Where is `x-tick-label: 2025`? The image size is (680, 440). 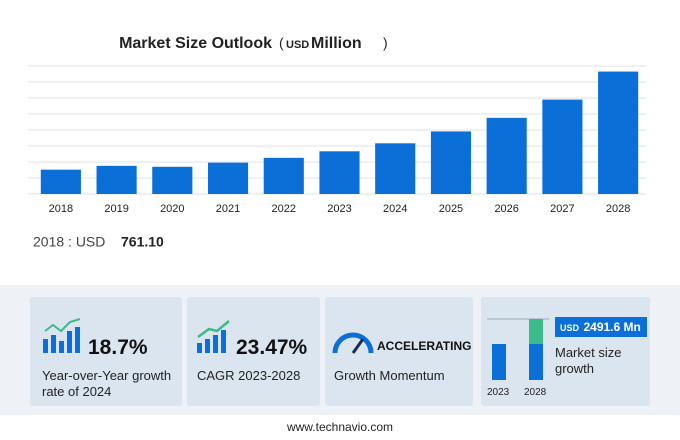
x-tick-label: 2025 is located at coordinates (451, 209).